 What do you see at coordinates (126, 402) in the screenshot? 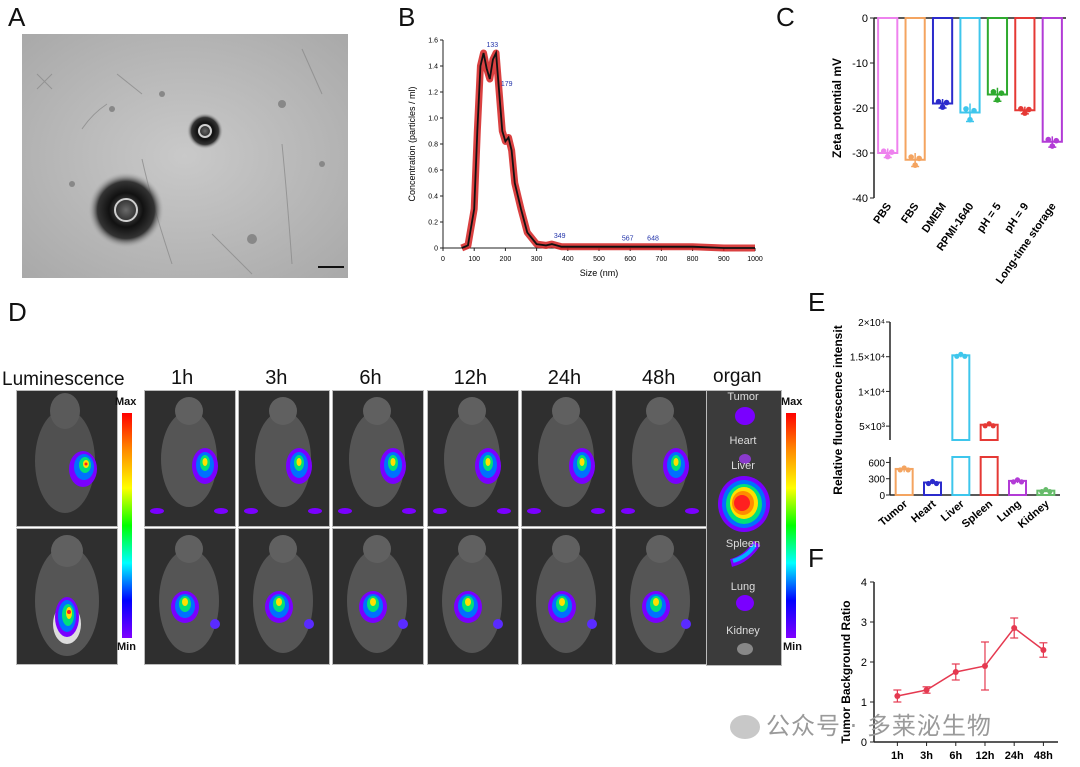
I see `colorbar-left-max: Max` at bounding box center [126, 402].